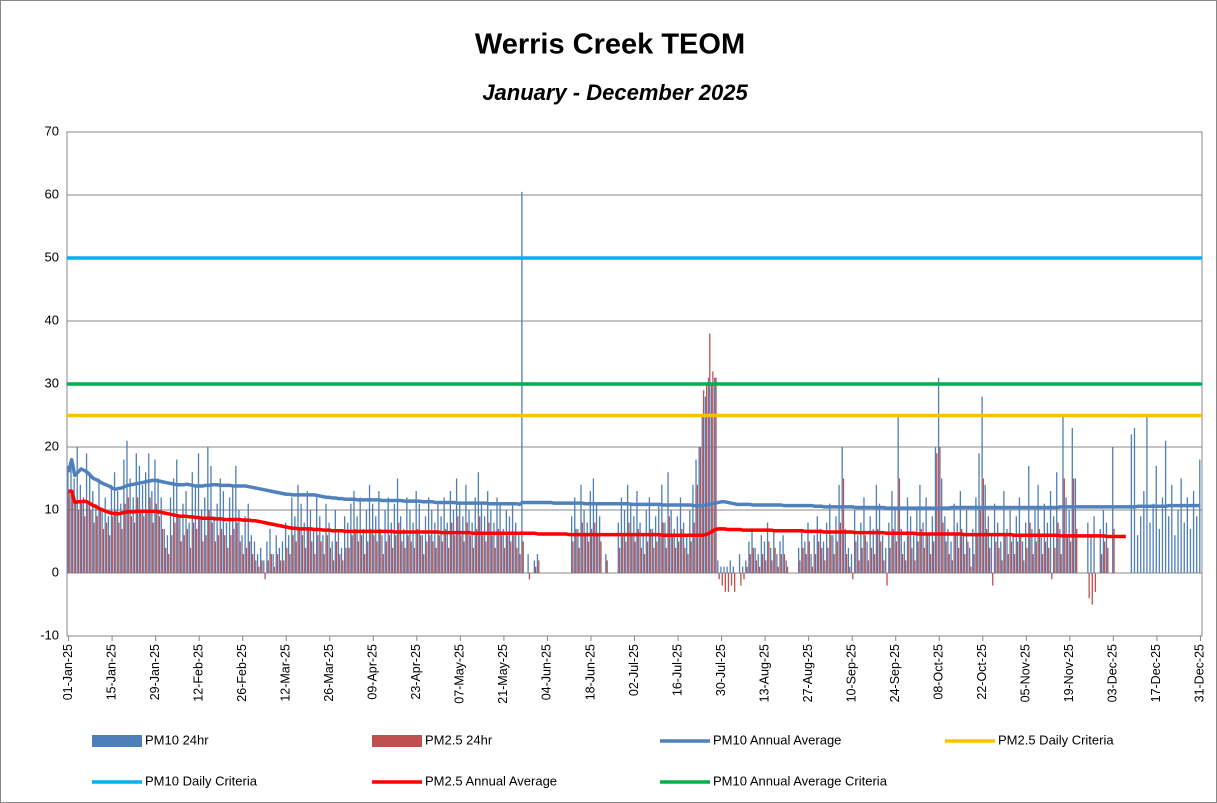 This screenshot has height=803, width=1217. I want to click on y-tick-label: 50, so click(52, 256).